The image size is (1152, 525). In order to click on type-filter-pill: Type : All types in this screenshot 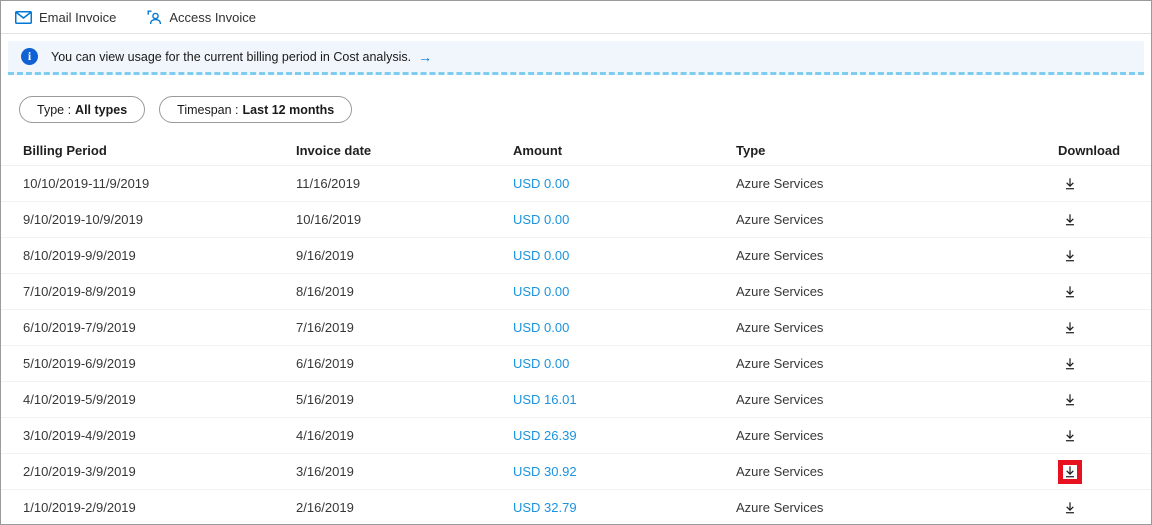, I will do `click(82, 109)`.